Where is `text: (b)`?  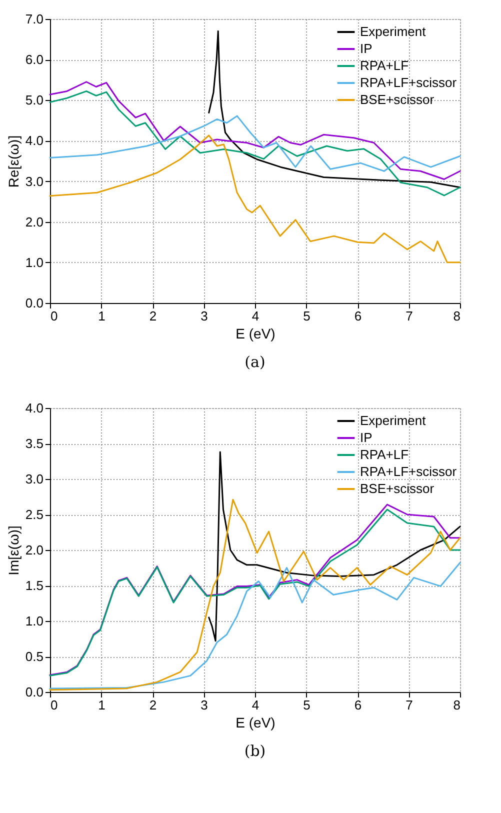
text: (b) is located at coordinates (255, 751).